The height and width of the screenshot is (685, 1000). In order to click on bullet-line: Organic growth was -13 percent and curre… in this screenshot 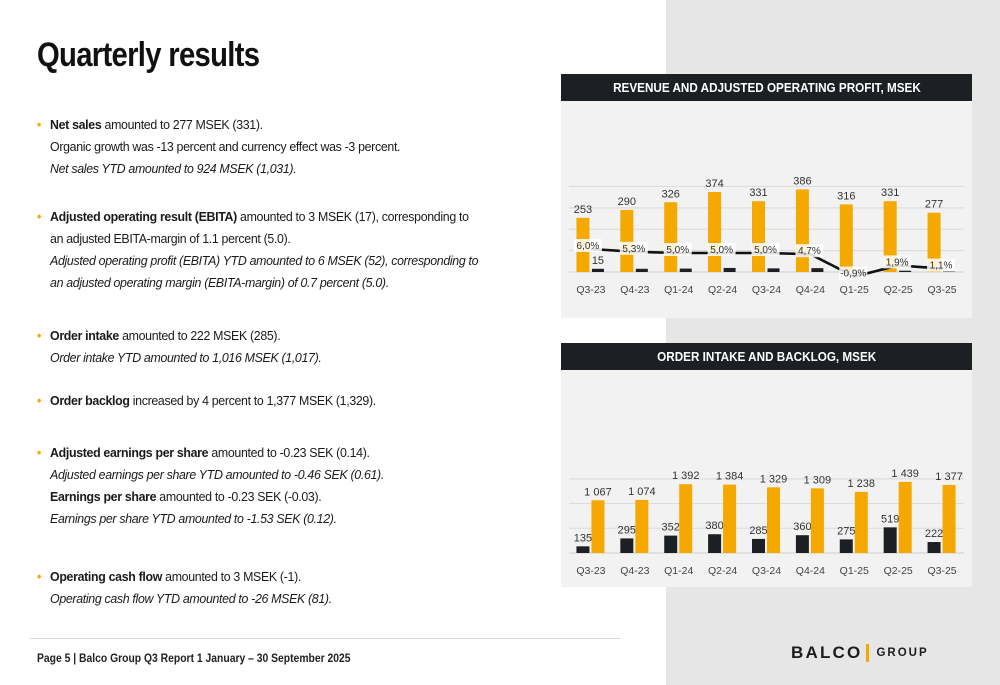, I will do `click(310, 147)`.